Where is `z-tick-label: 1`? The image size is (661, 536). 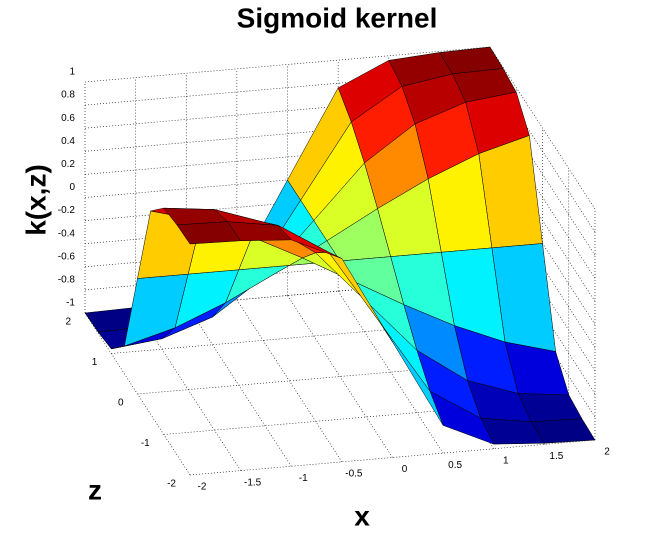 z-tick-label: 1 is located at coordinates (95, 362).